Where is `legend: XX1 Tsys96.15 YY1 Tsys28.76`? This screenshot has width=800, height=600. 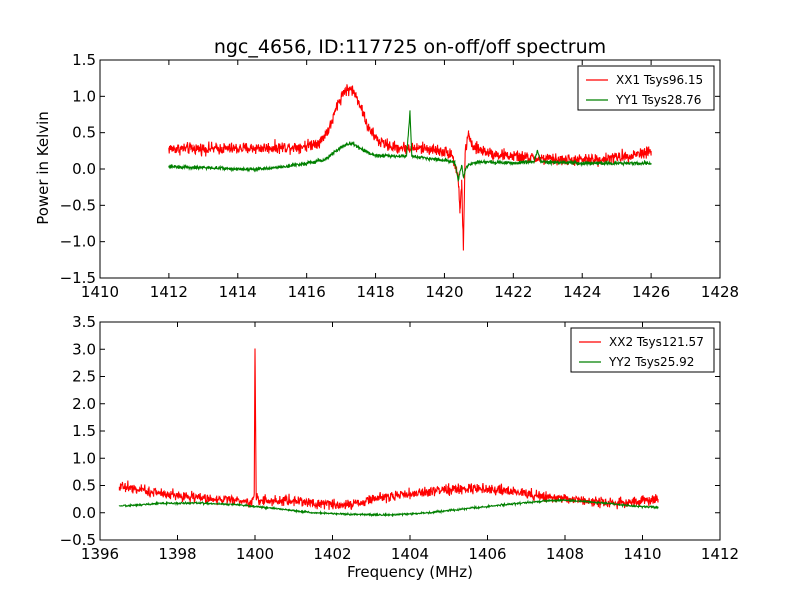
legend: XX1 Tsys96.15 YY1 Tsys28.76 is located at coordinates (646, 88).